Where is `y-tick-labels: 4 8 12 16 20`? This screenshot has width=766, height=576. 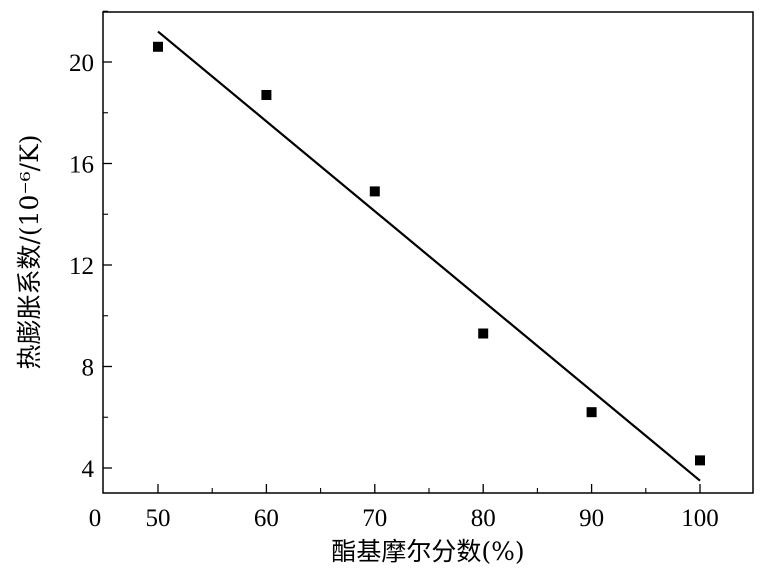 y-tick-labels: 4 8 12 16 20 is located at coordinates (82, 266).